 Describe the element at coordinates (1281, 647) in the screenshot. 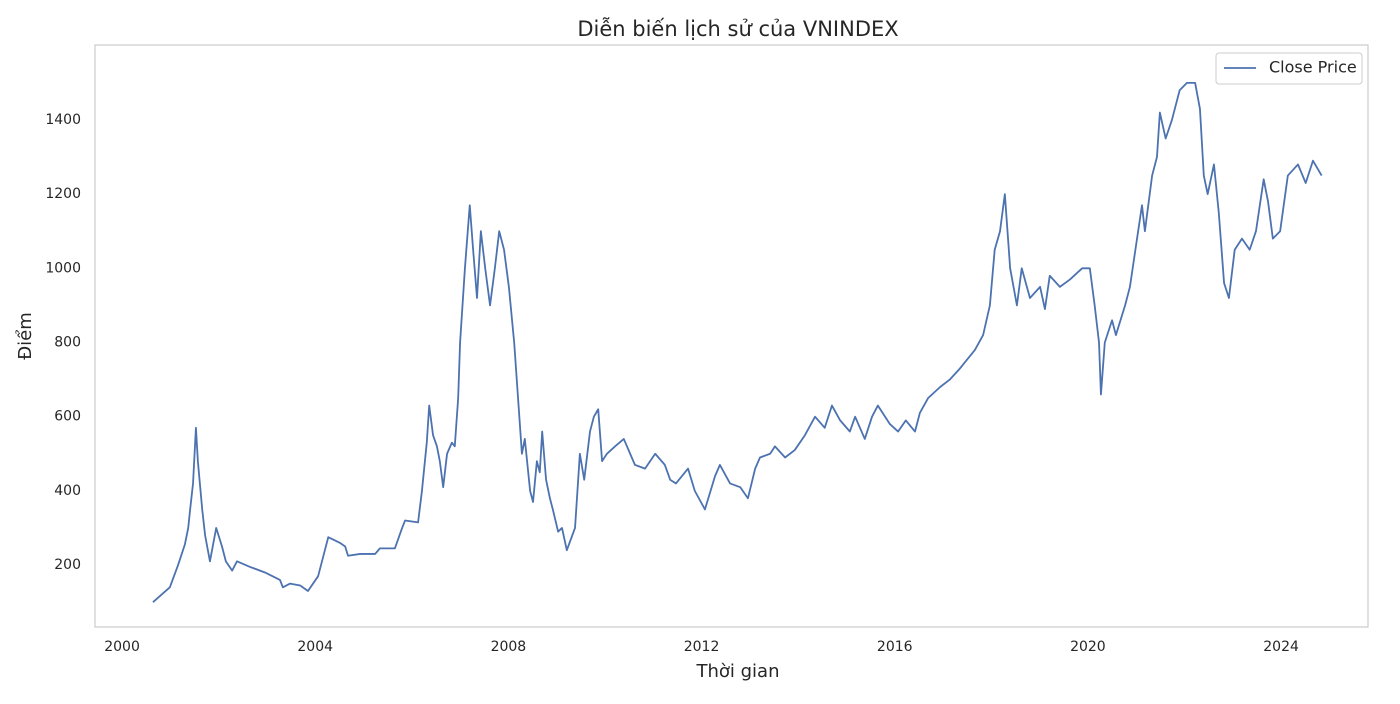

I see `x-tick-label: 2024` at that location.